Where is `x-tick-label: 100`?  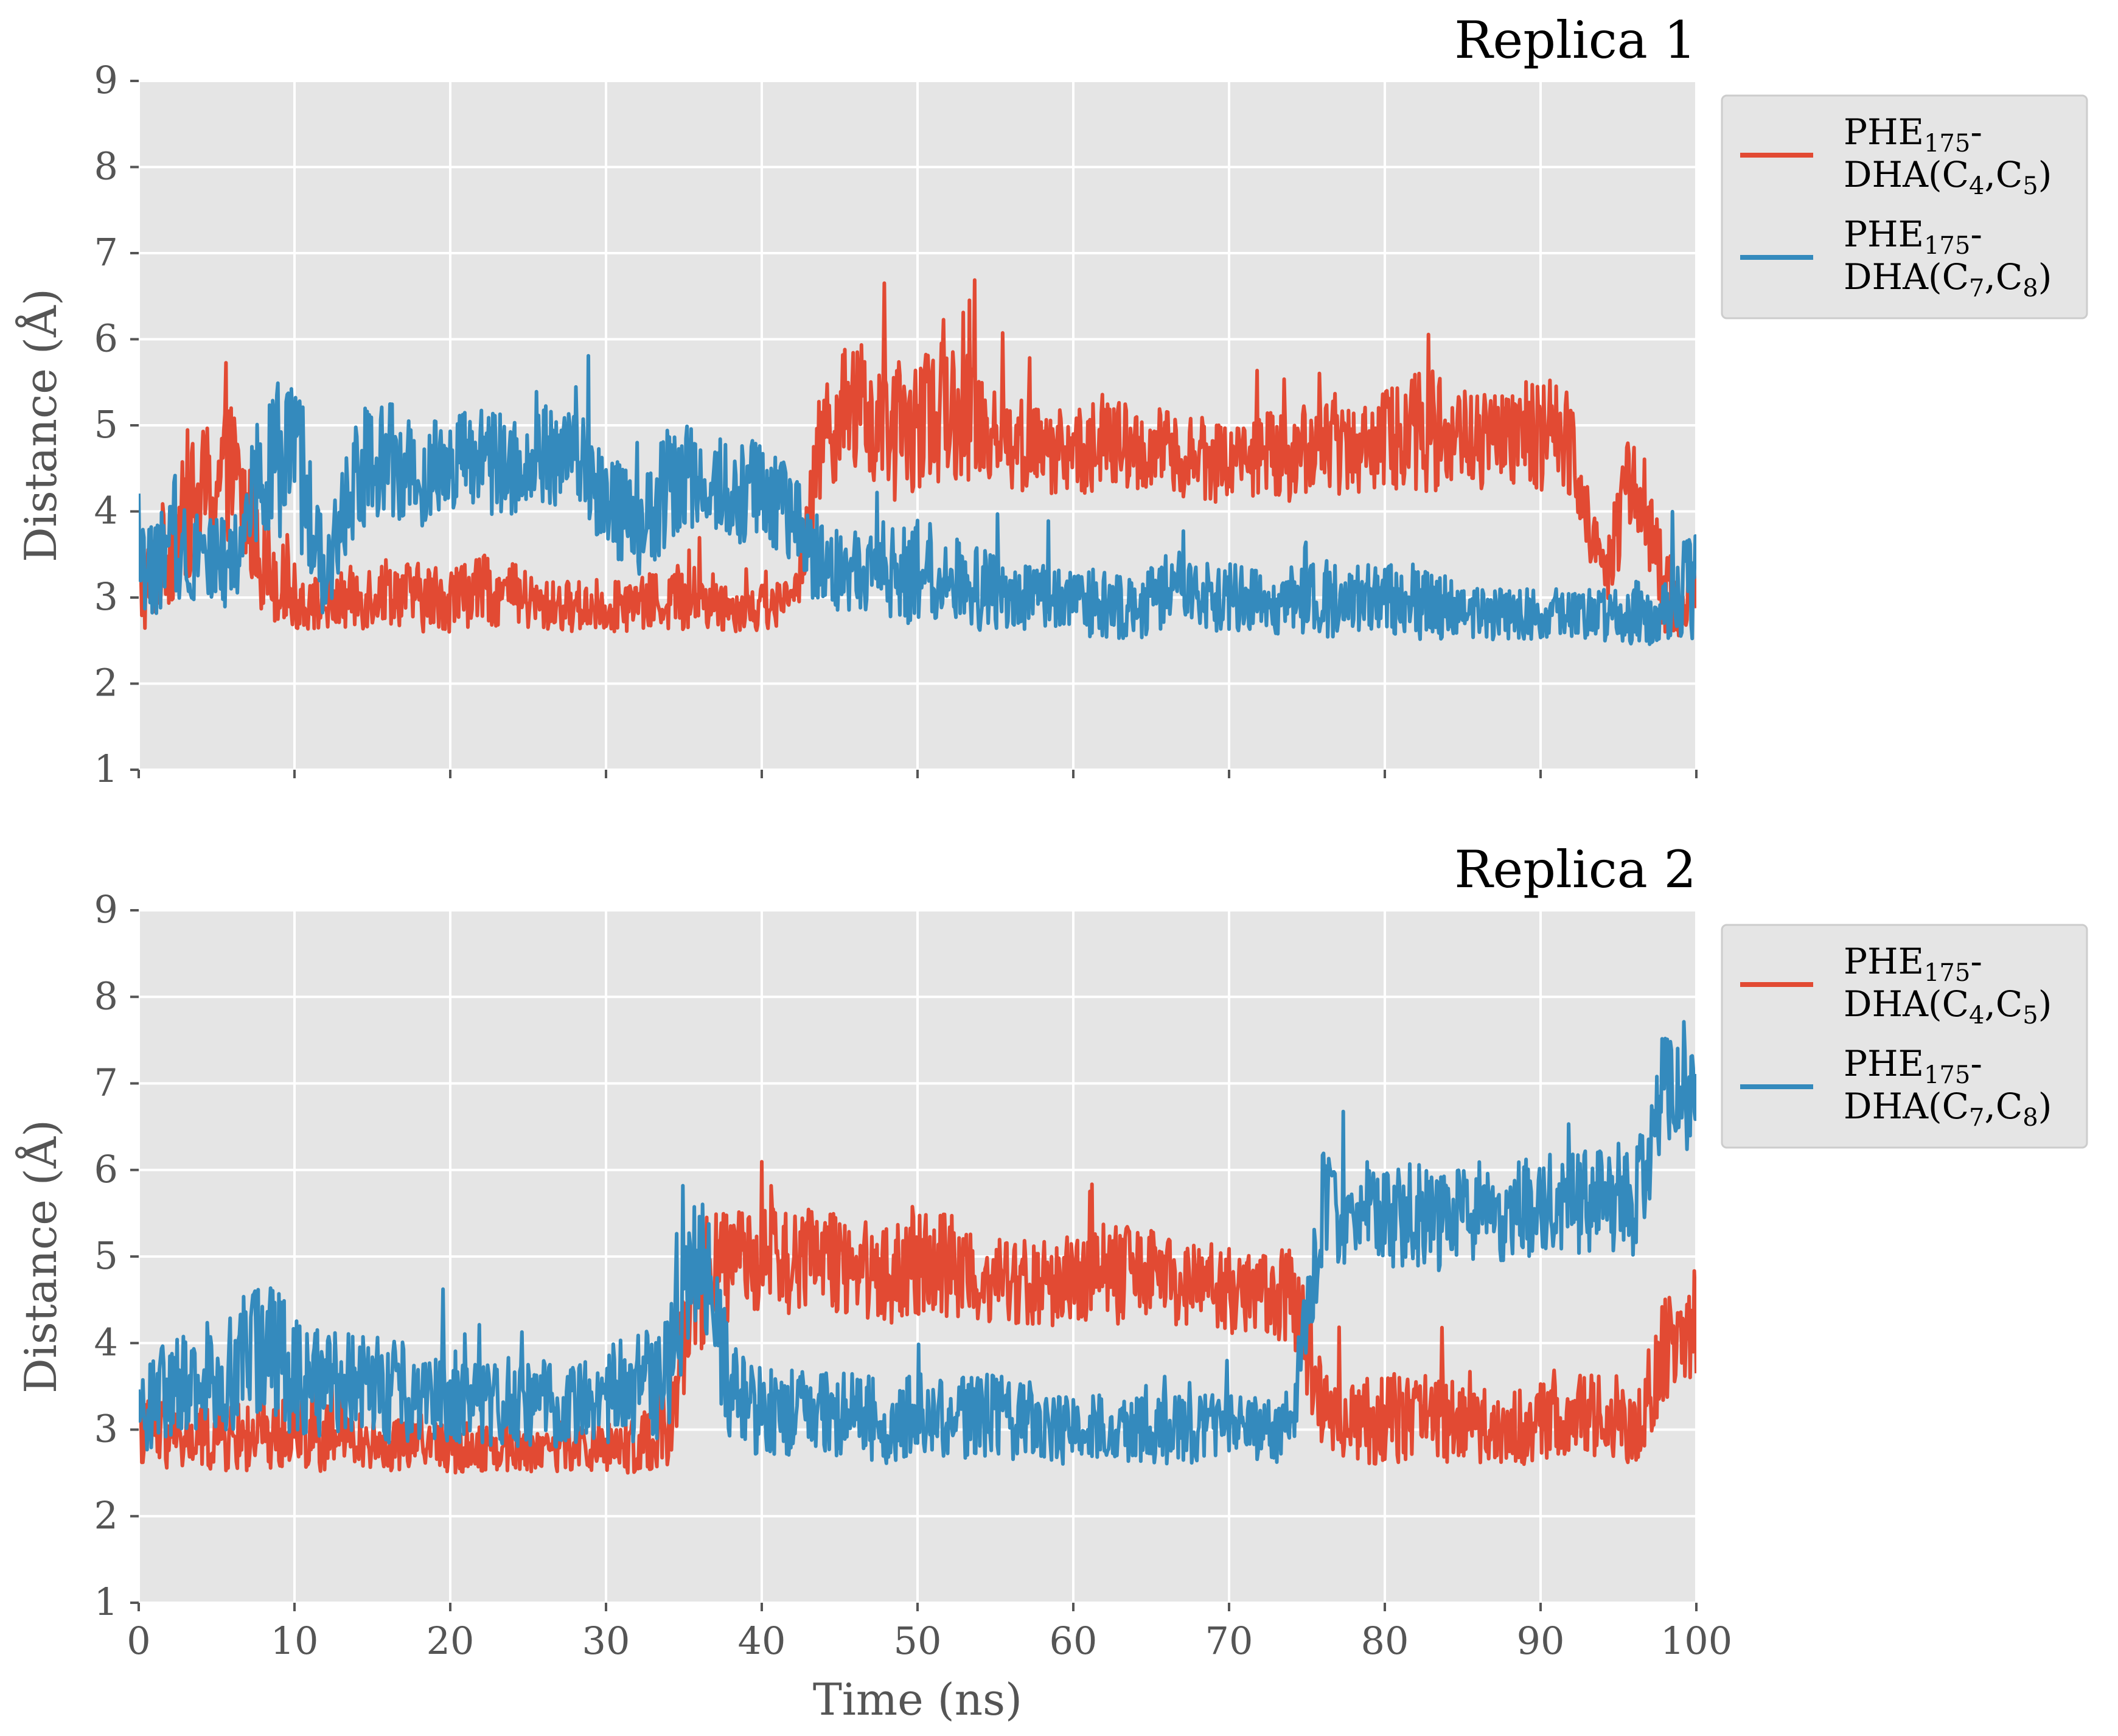
x-tick-label: 100 is located at coordinates (1696, 1641).